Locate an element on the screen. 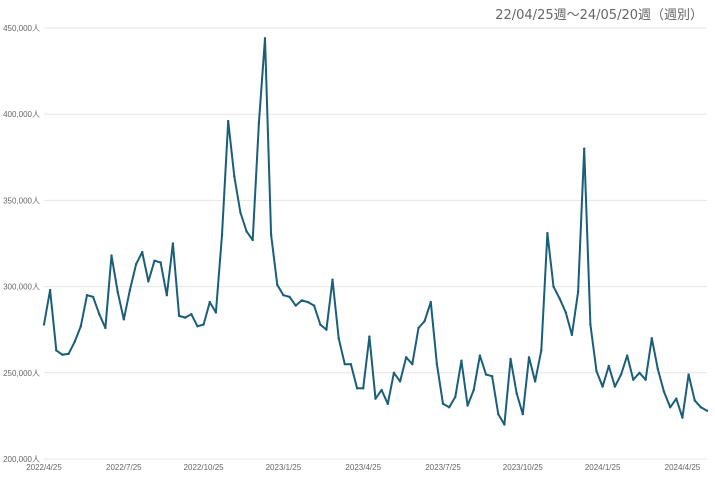 Image resolution: width=715 pixels, height=477 pixels. x-tick-label: 2023/1/25 is located at coordinates (284, 467).